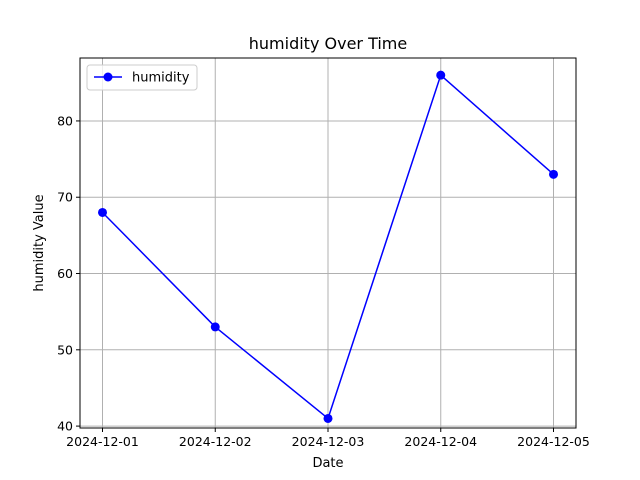  Describe the element at coordinates (65, 197) in the screenshot. I see `y-tick-label: 70` at that location.